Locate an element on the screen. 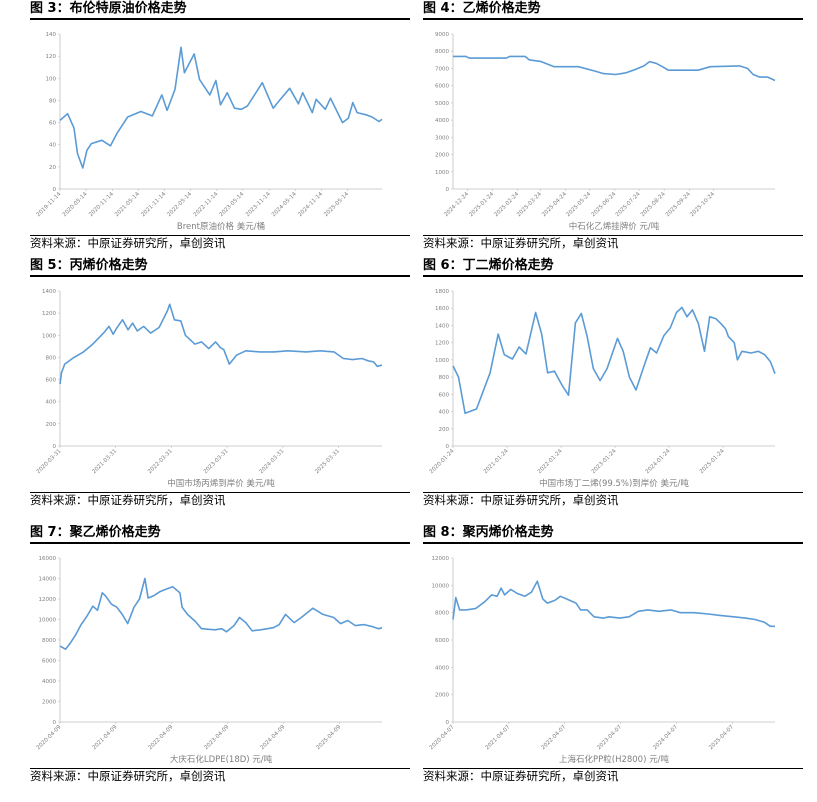 This screenshot has height=802, width=817. x-tick-label: 2023-04-07 is located at coordinates (609, 737).